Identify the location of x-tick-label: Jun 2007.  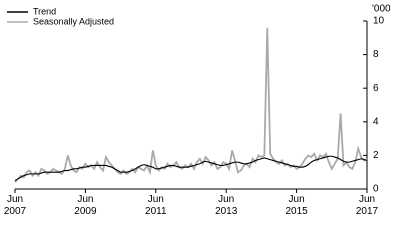
(15, 205).